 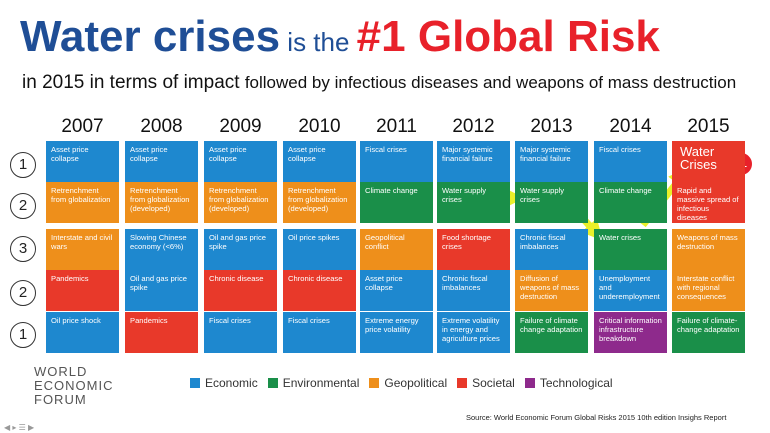 I want to click on risk-cell: Diffusion of weapons of mass destruction, so click(x=551, y=290).